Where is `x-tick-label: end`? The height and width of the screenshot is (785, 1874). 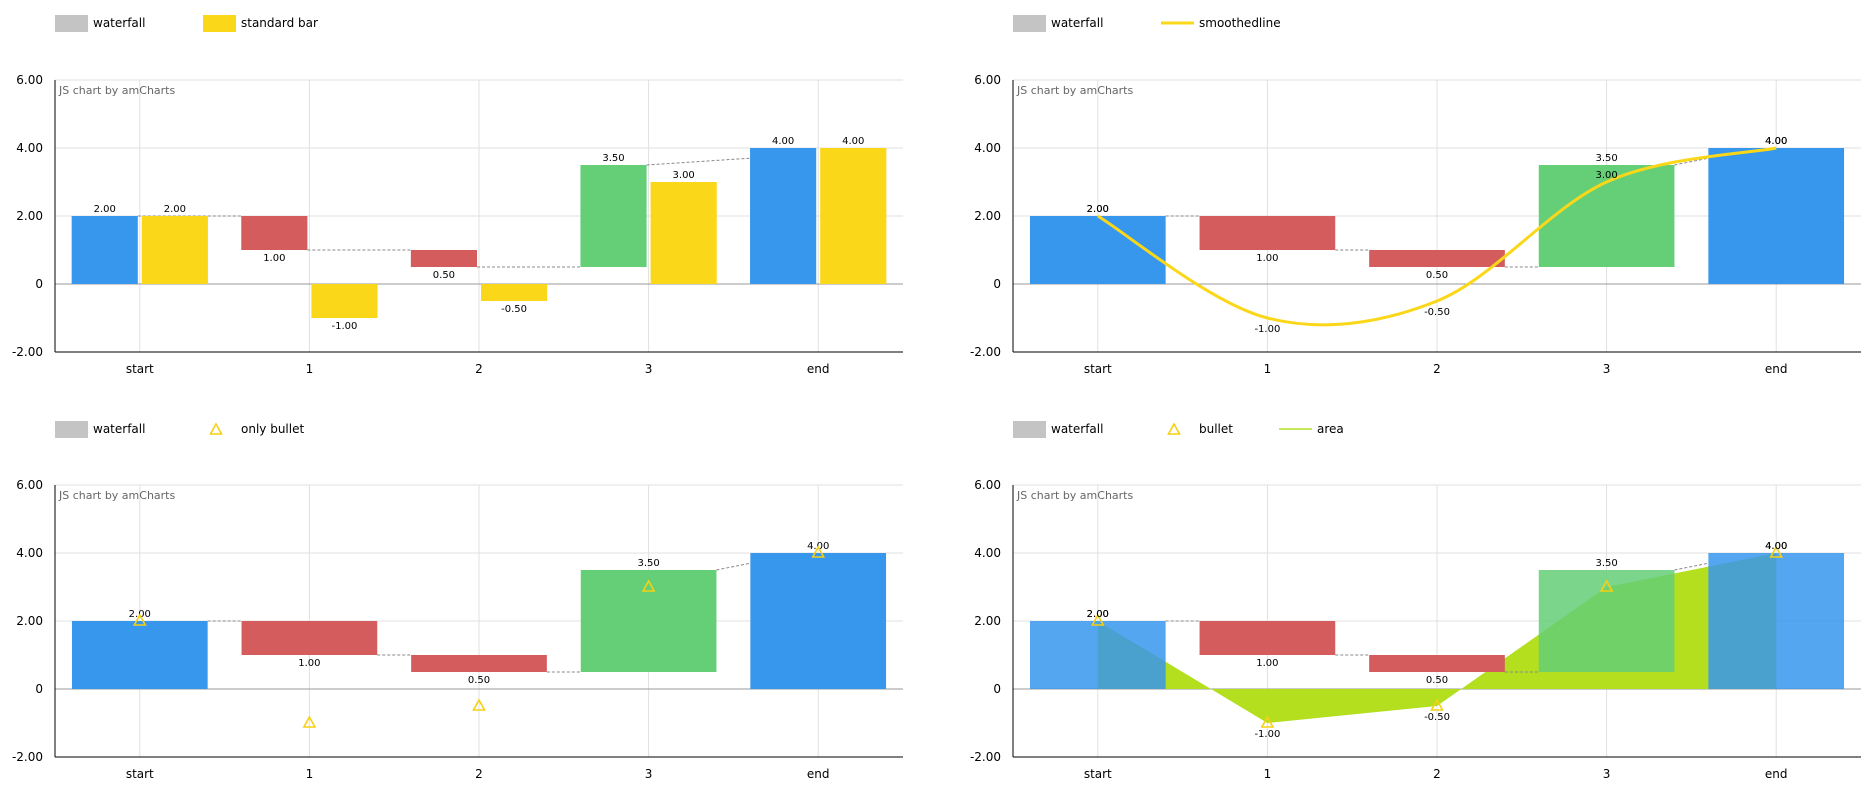 x-tick-label: end is located at coordinates (818, 774).